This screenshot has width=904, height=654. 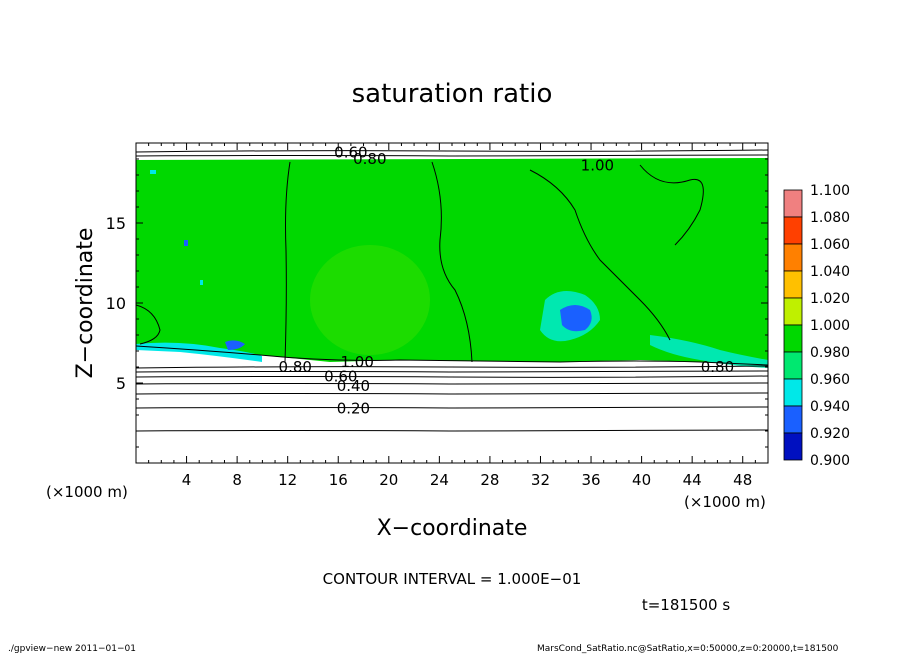 What do you see at coordinates (116, 223) in the screenshot?
I see `y-tick-label: 15` at bounding box center [116, 223].